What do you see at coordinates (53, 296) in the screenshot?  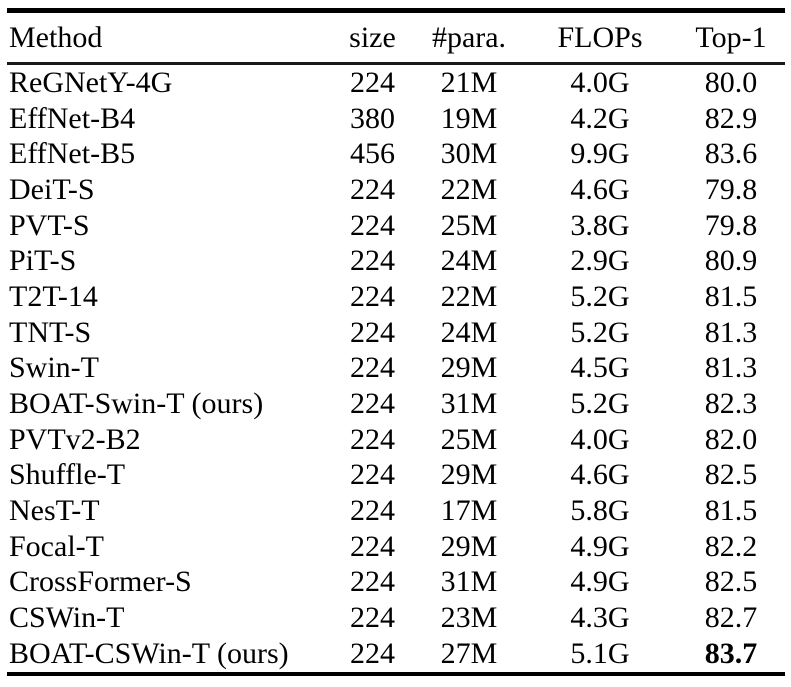 I see `method-cell: T2T-14` at bounding box center [53, 296].